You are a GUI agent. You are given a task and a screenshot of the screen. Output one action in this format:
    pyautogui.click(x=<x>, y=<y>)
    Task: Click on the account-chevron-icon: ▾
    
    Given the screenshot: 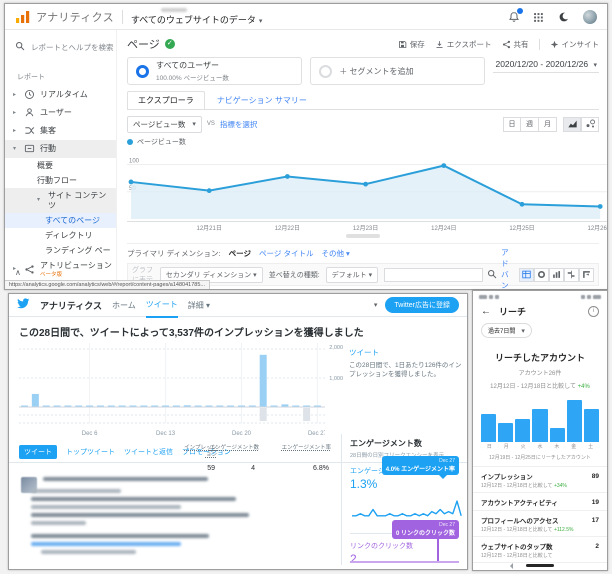 What is the action you would take?
    pyautogui.click(x=375, y=305)
    